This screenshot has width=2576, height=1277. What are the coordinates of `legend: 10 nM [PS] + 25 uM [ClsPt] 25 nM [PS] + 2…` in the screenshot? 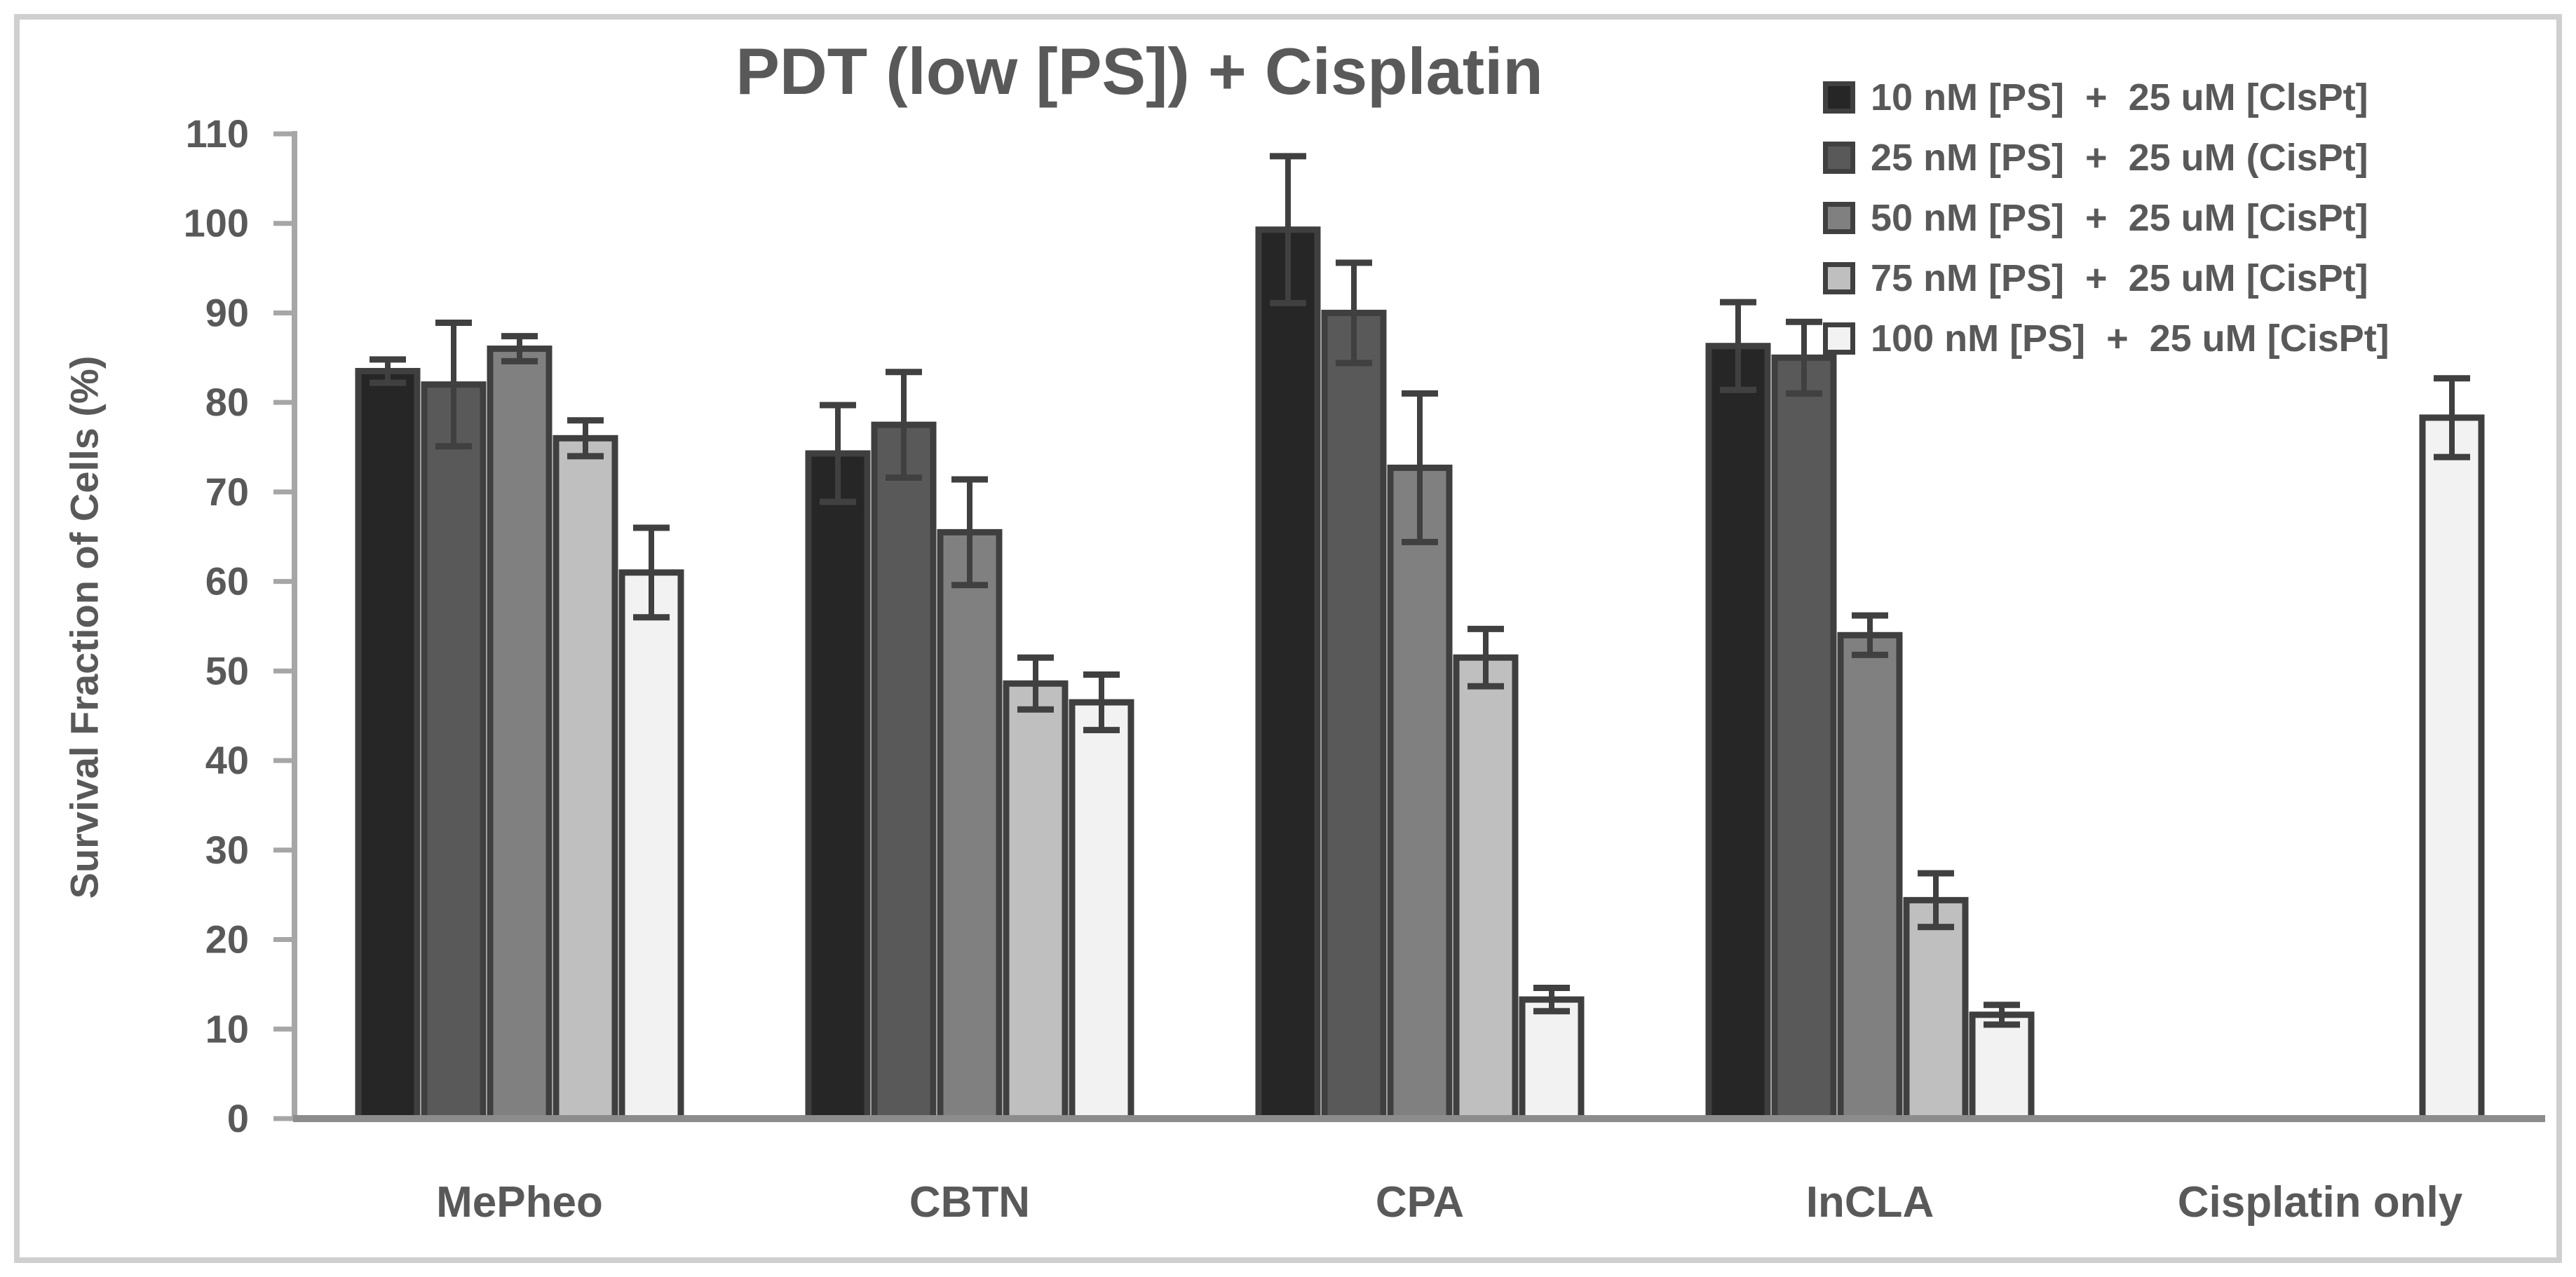 It's located at (2106, 218).